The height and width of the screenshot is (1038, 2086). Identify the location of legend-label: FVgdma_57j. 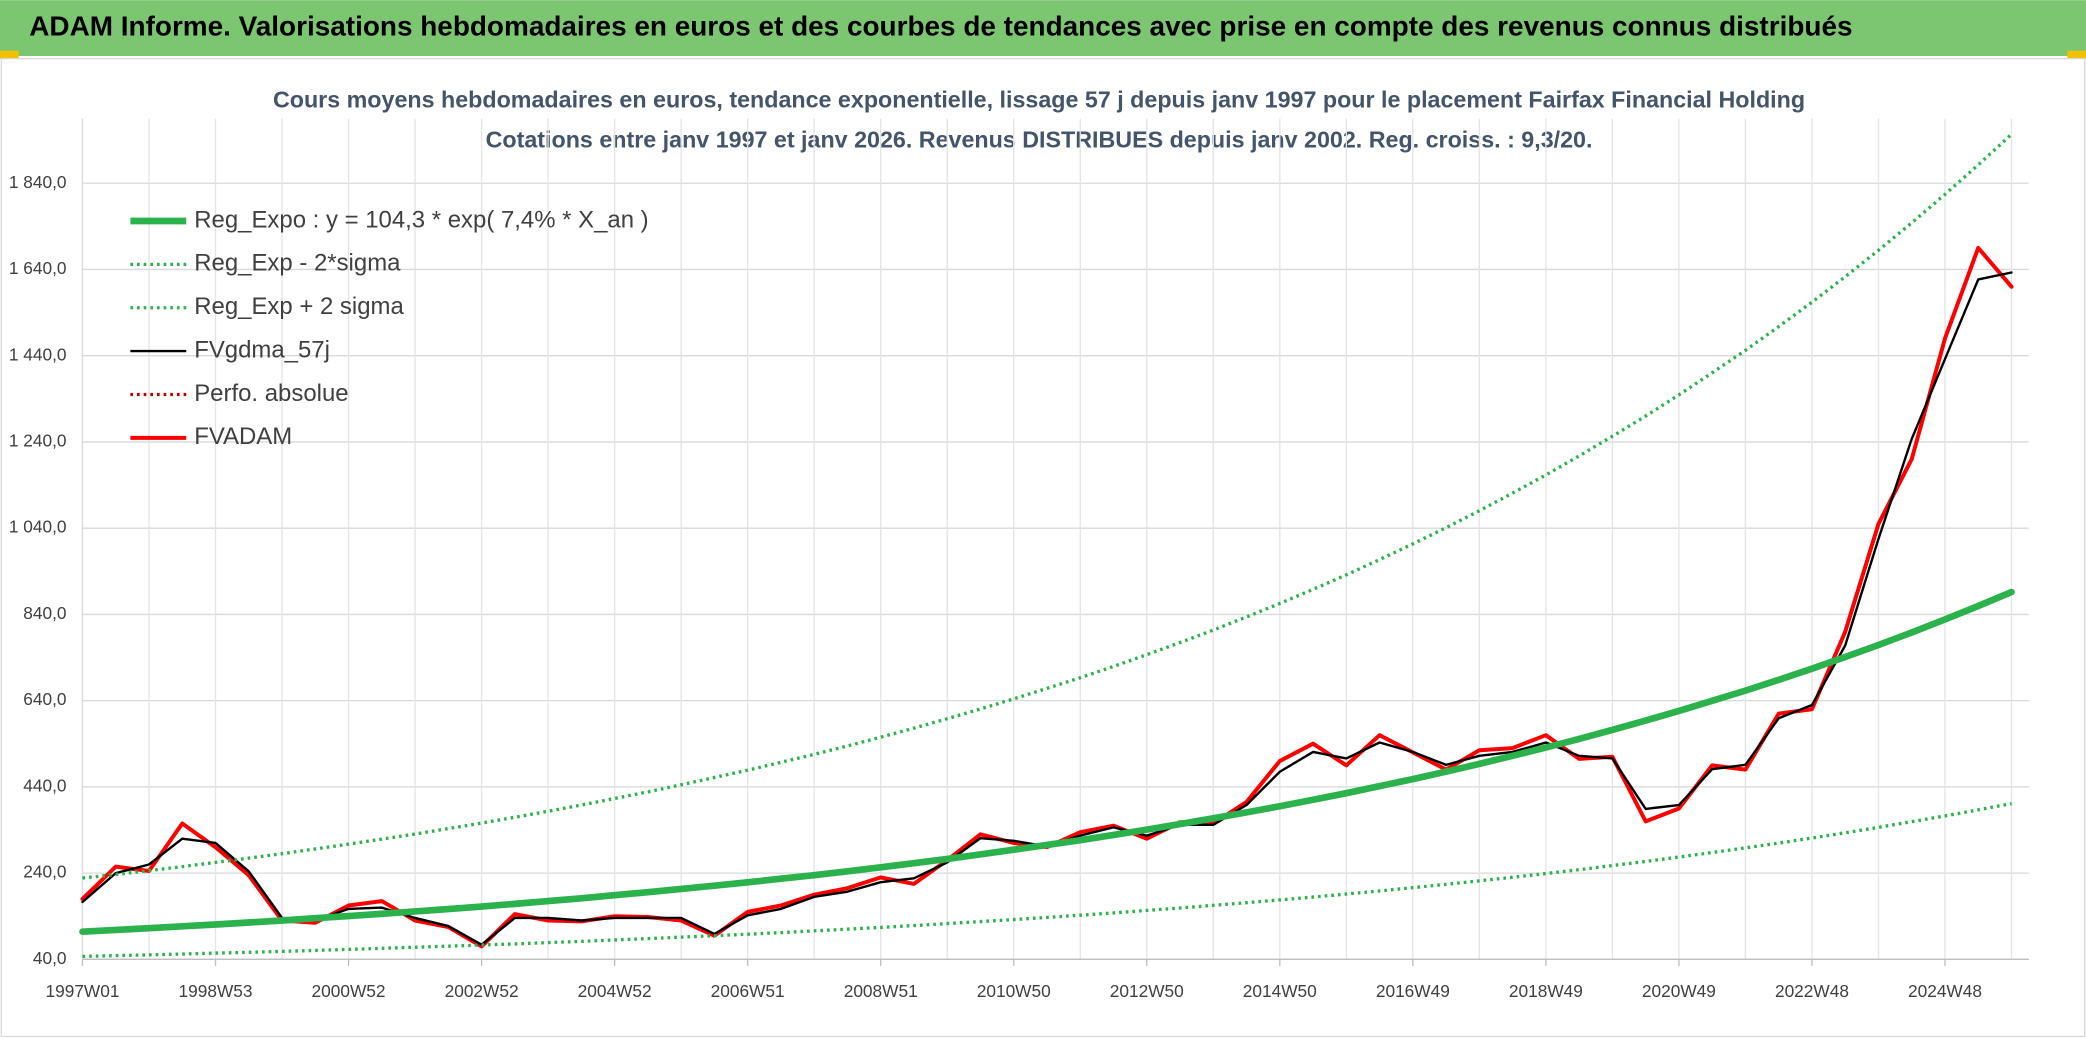
(262, 349).